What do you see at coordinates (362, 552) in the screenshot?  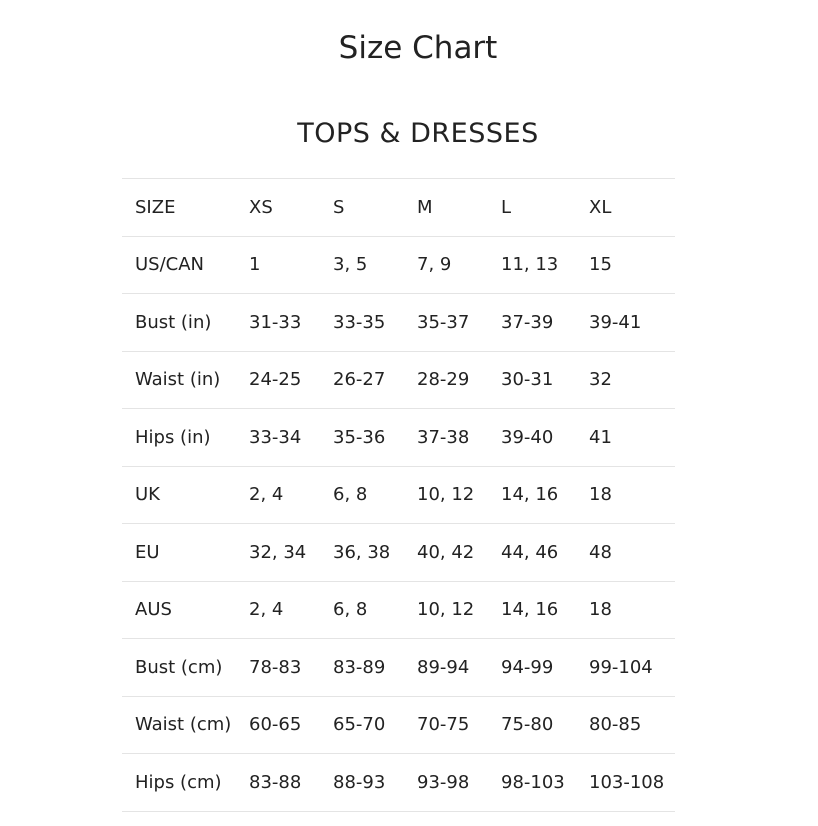 I see `table-cell: 36, 38` at bounding box center [362, 552].